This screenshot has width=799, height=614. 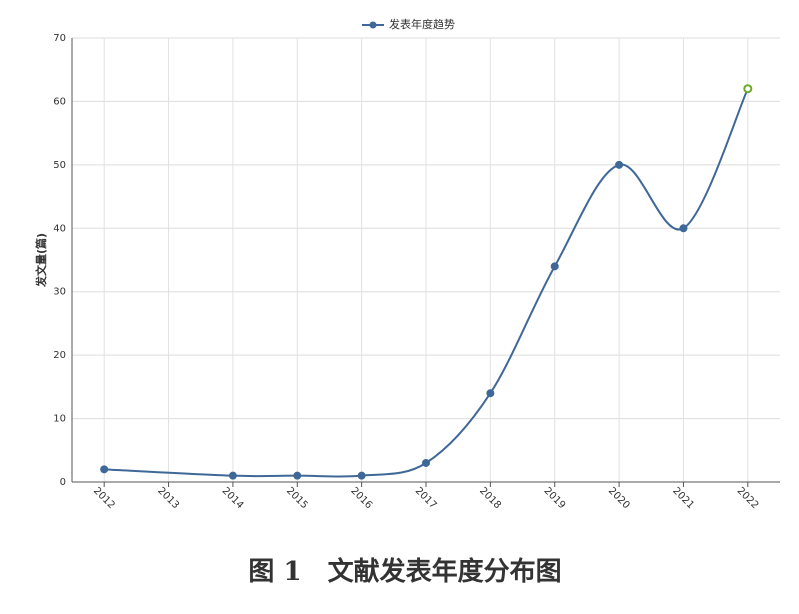 What do you see at coordinates (168, 498) in the screenshot?
I see `x-tick-label: 2013` at bounding box center [168, 498].